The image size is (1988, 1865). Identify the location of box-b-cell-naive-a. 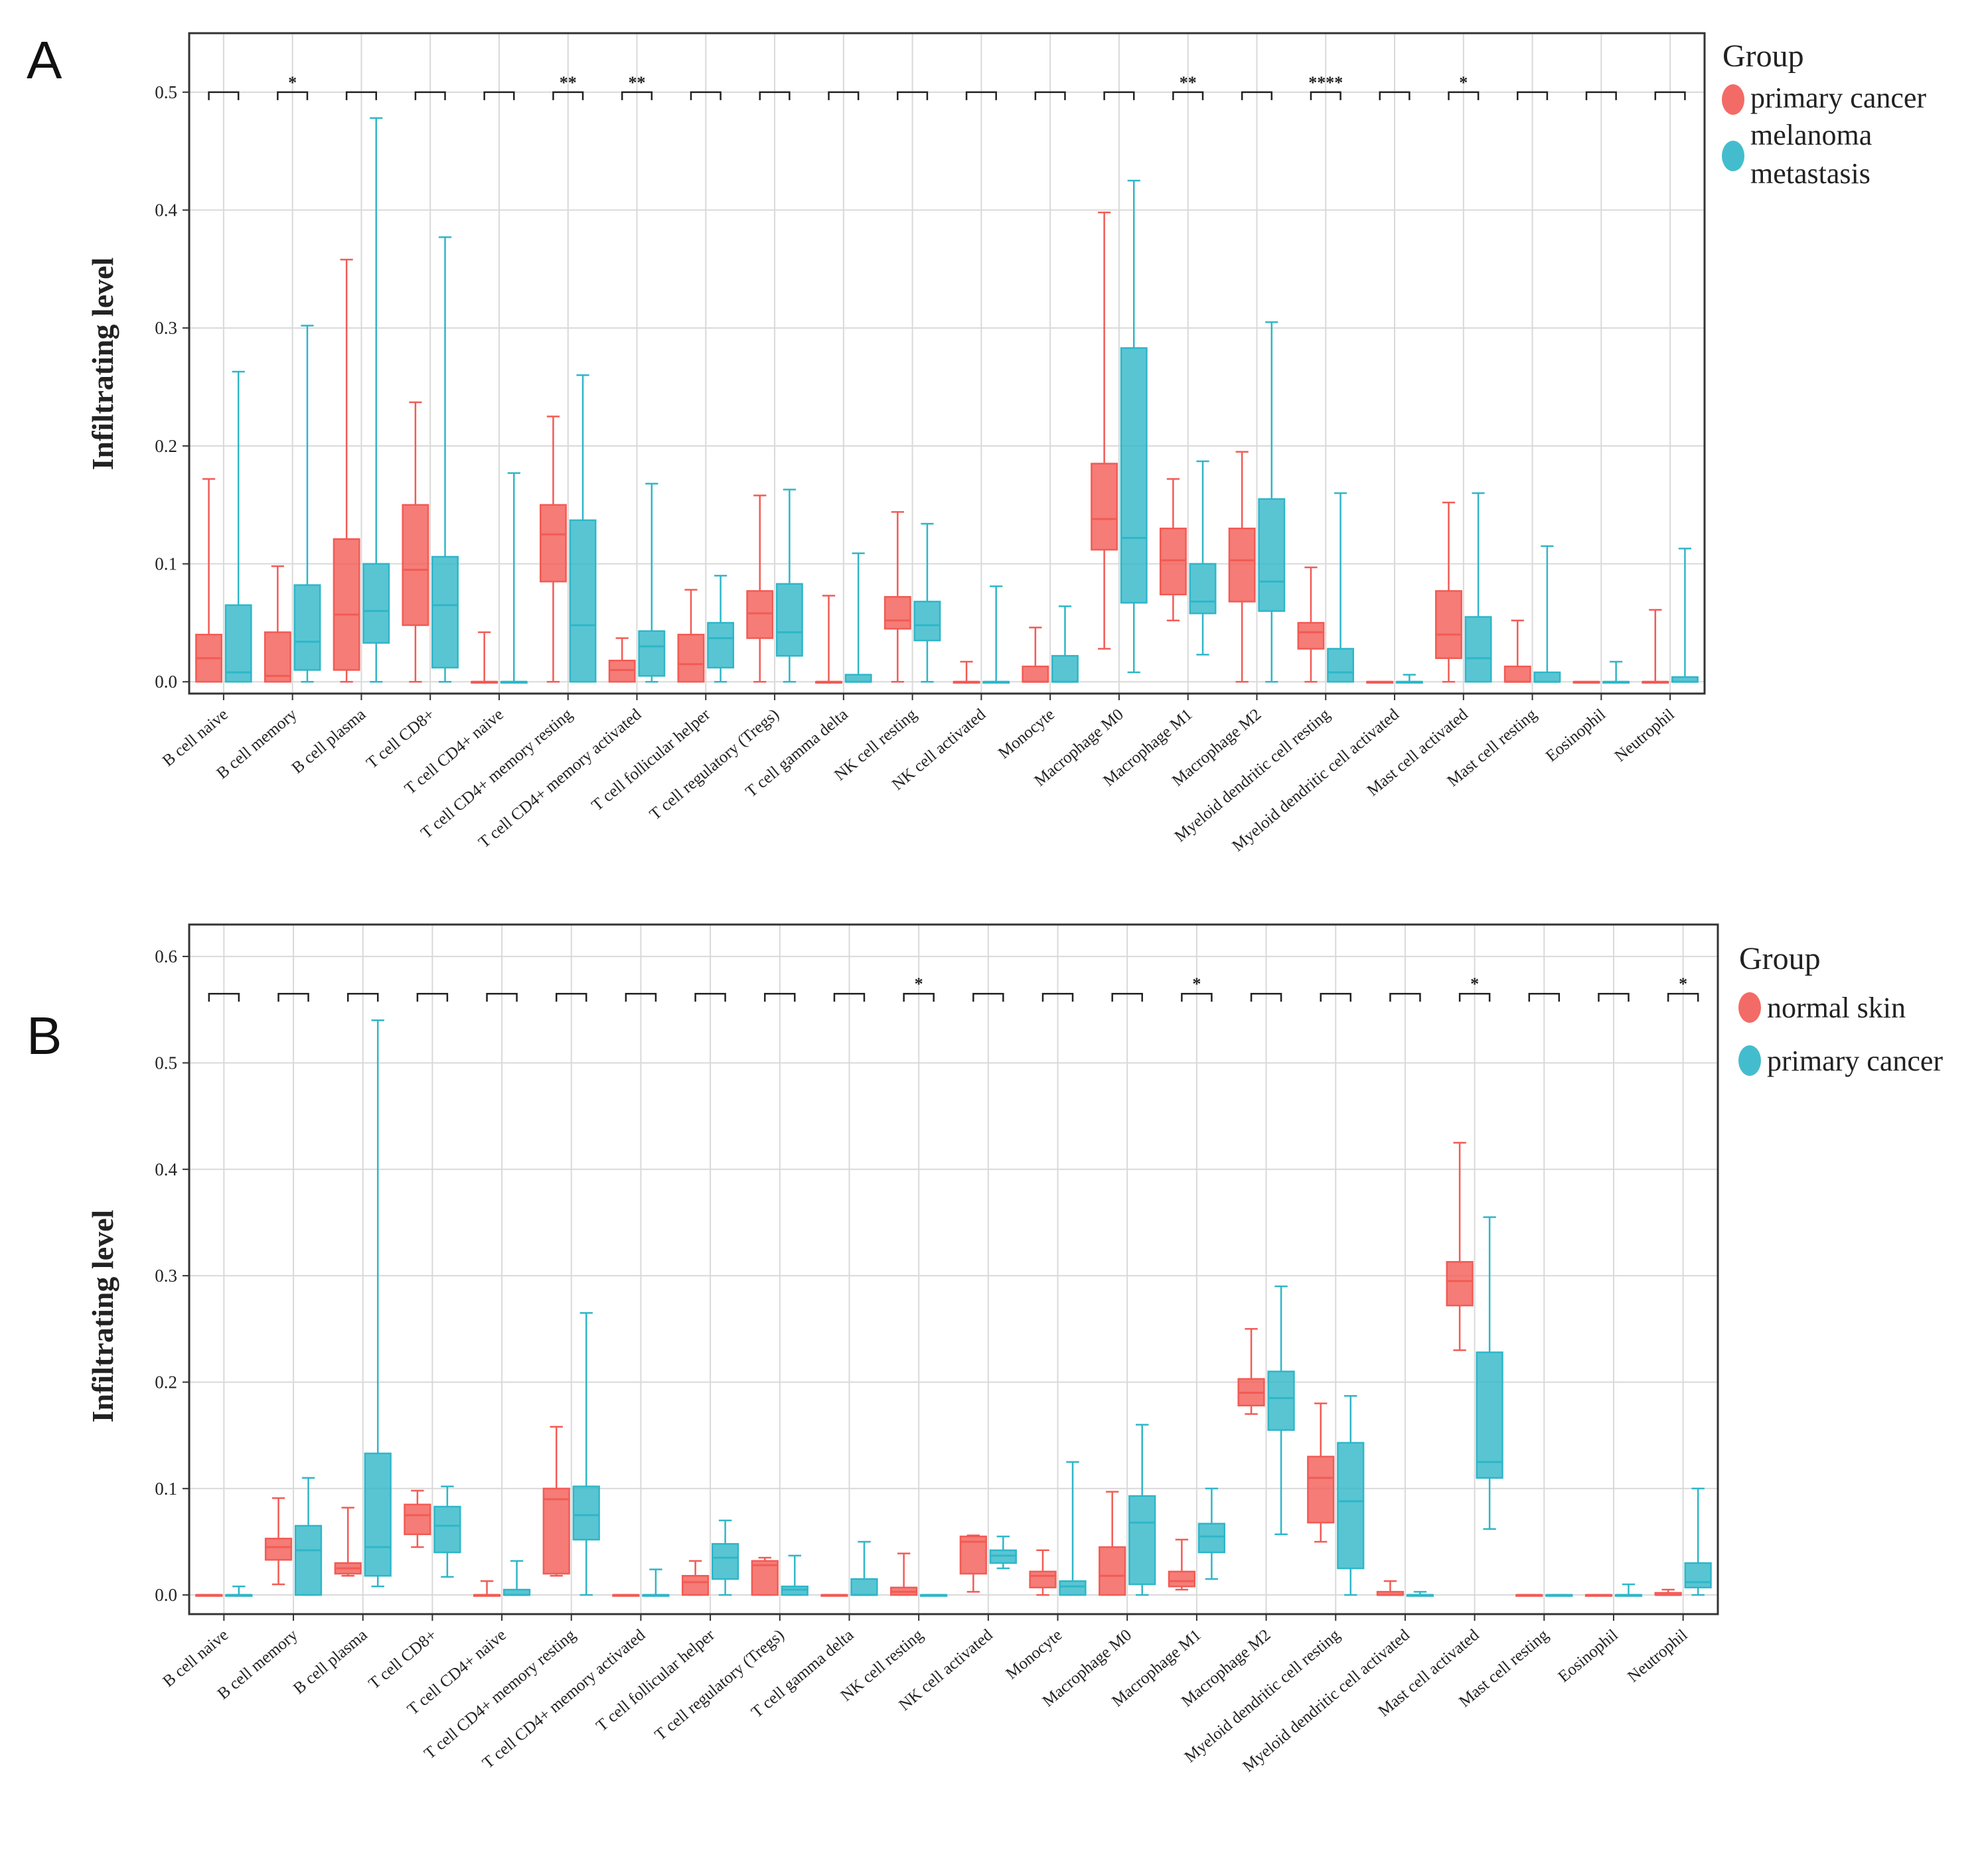
(209, 580).